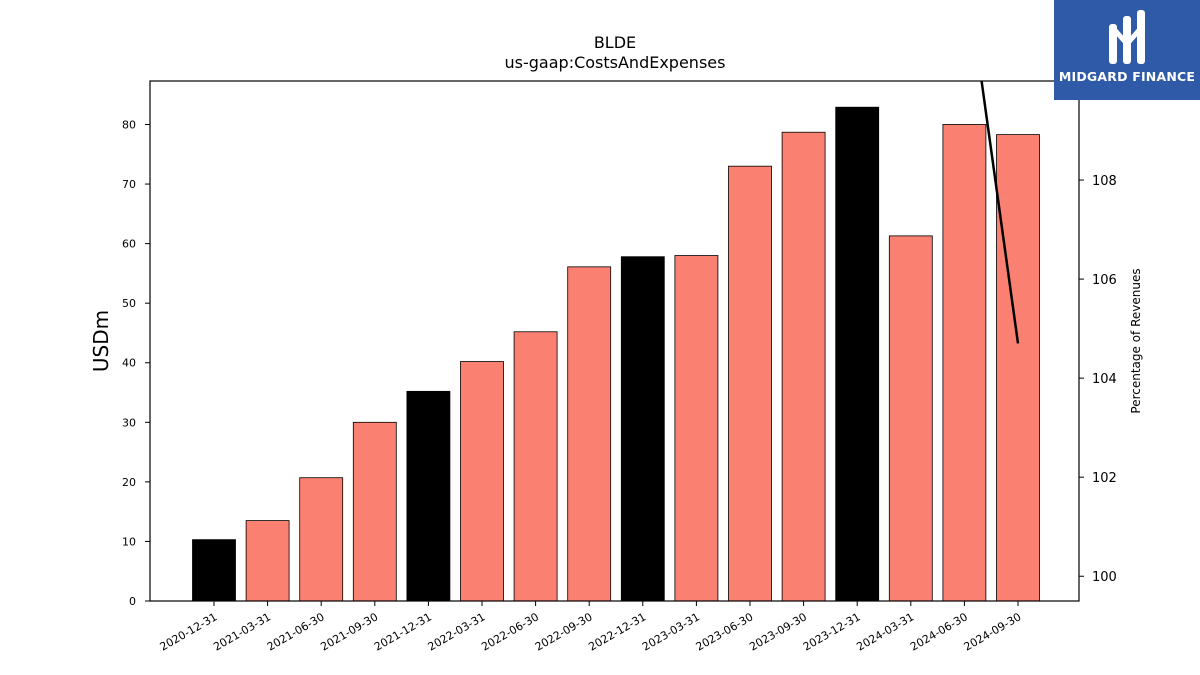 This screenshot has height=675, width=1200. Describe the element at coordinates (129, 244) in the screenshot. I see `y-tick-label: 60` at that location.